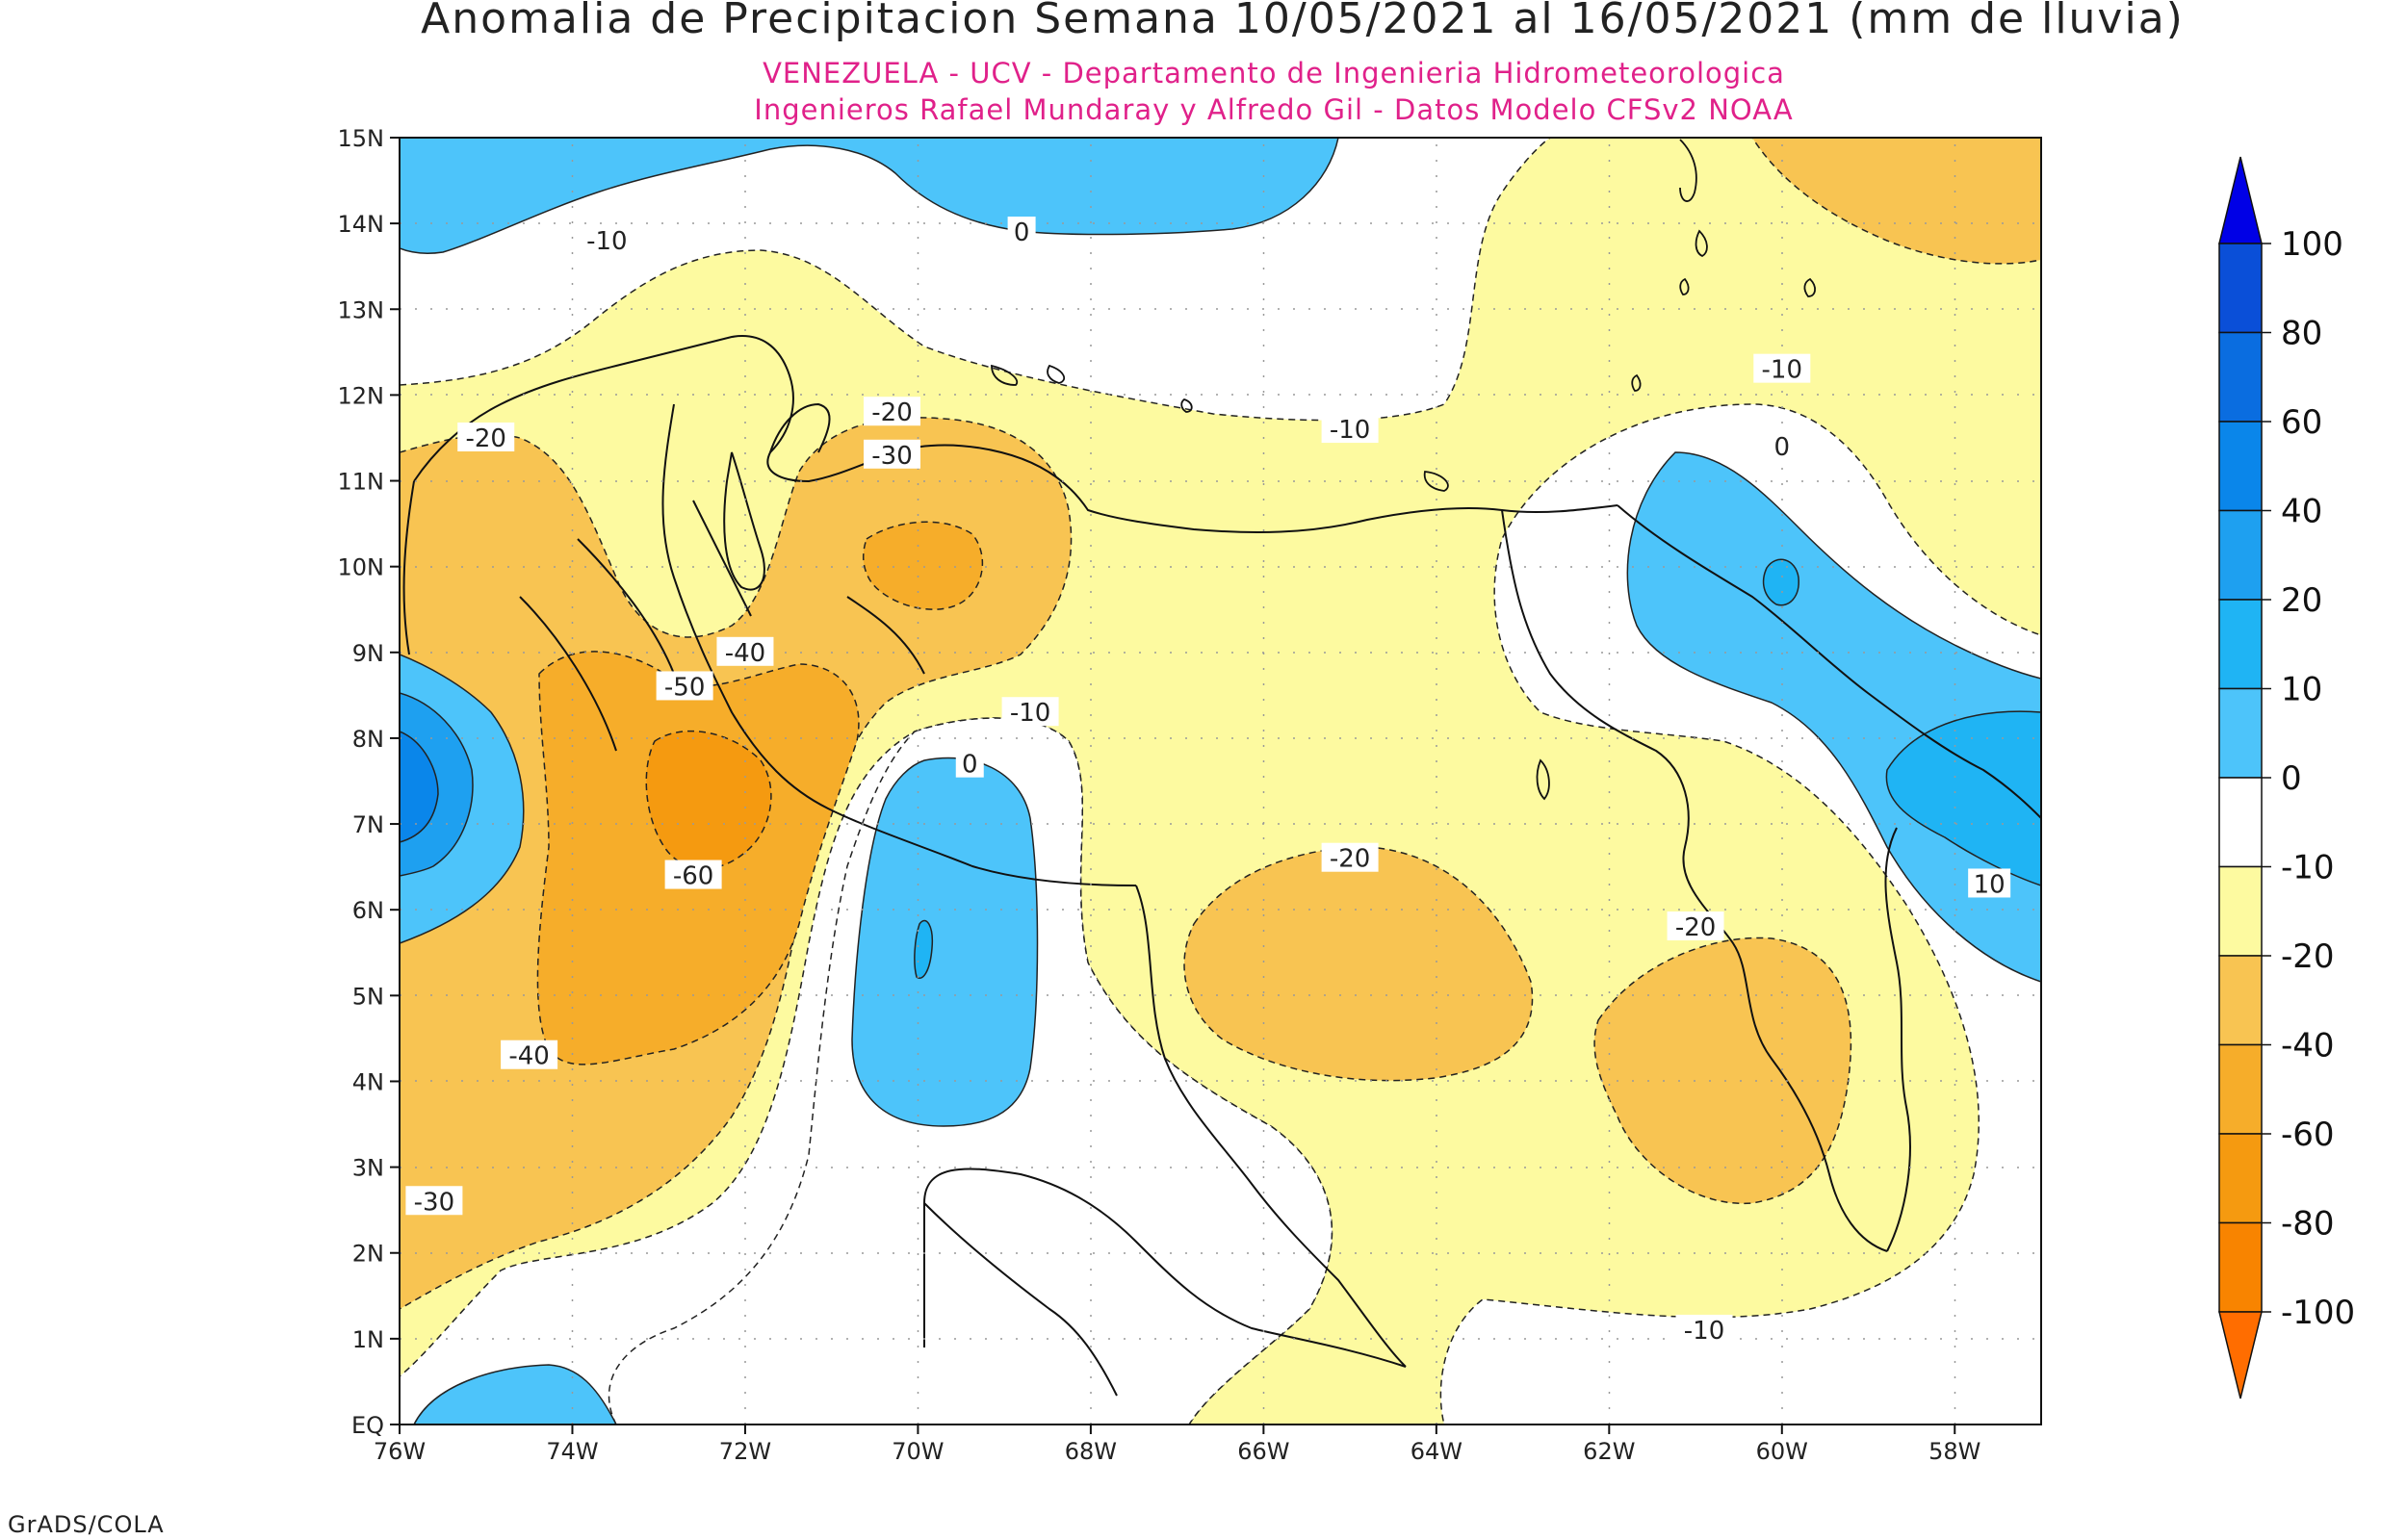 This screenshot has height=1540, width=2407. I want to click on colorbar-label: 80, so click(2301, 334).